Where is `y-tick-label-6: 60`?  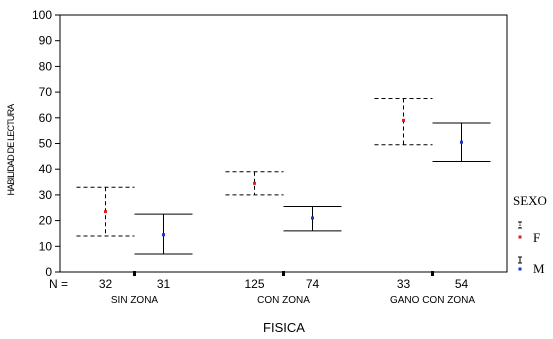
y-tick-label-6: 60 is located at coordinates (46, 118).